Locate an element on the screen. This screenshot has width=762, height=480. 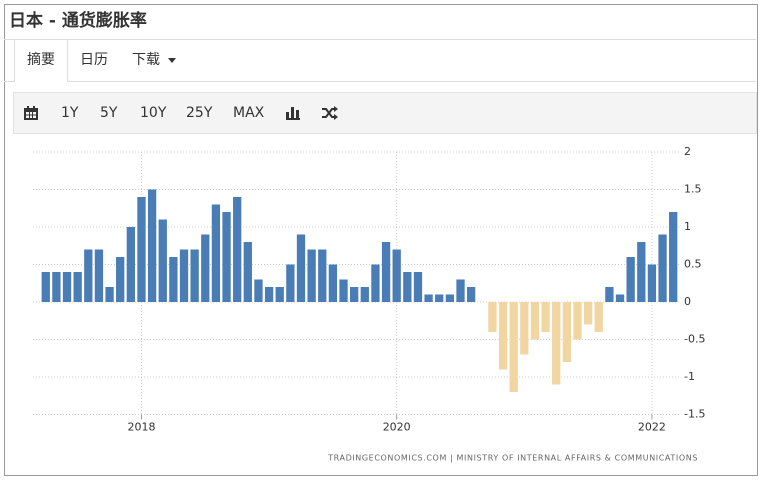
x-tick-label: 2022 is located at coordinates (652, 427).